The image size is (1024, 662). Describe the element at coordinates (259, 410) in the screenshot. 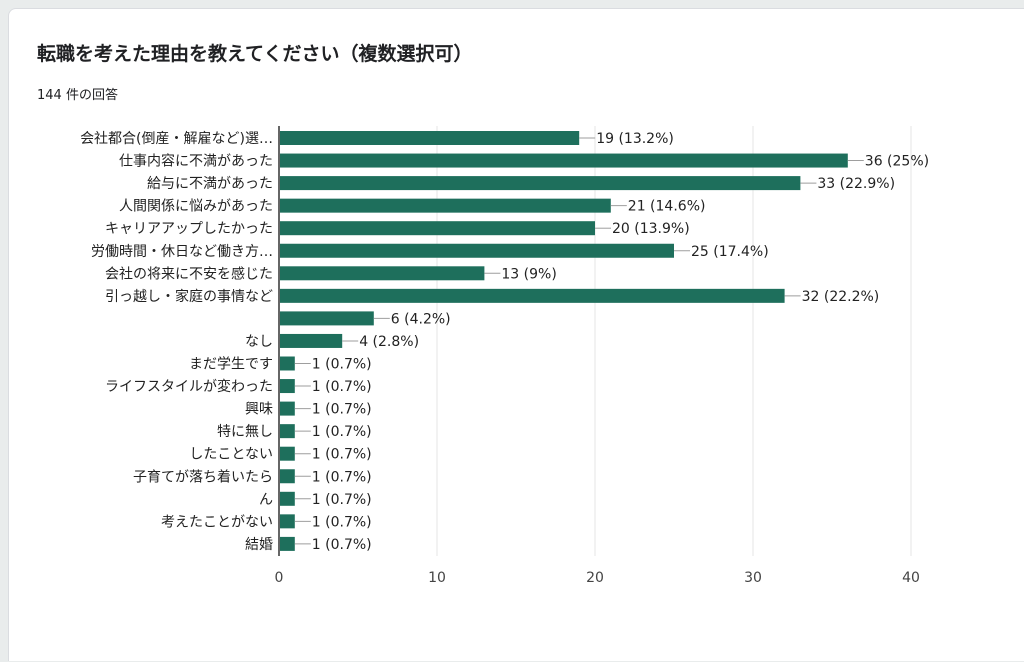

I see `category-label: 興味` at that location.